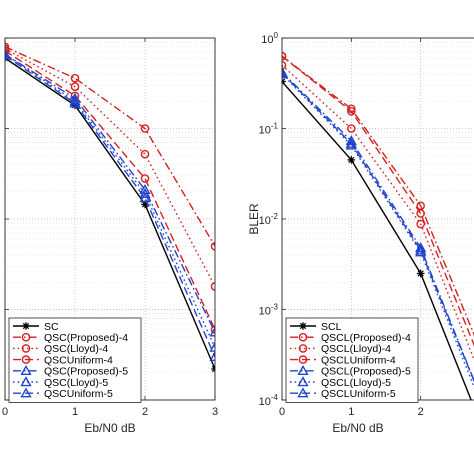  I want to click on legend-label: QSCLUniform-4, so click(358, 360).